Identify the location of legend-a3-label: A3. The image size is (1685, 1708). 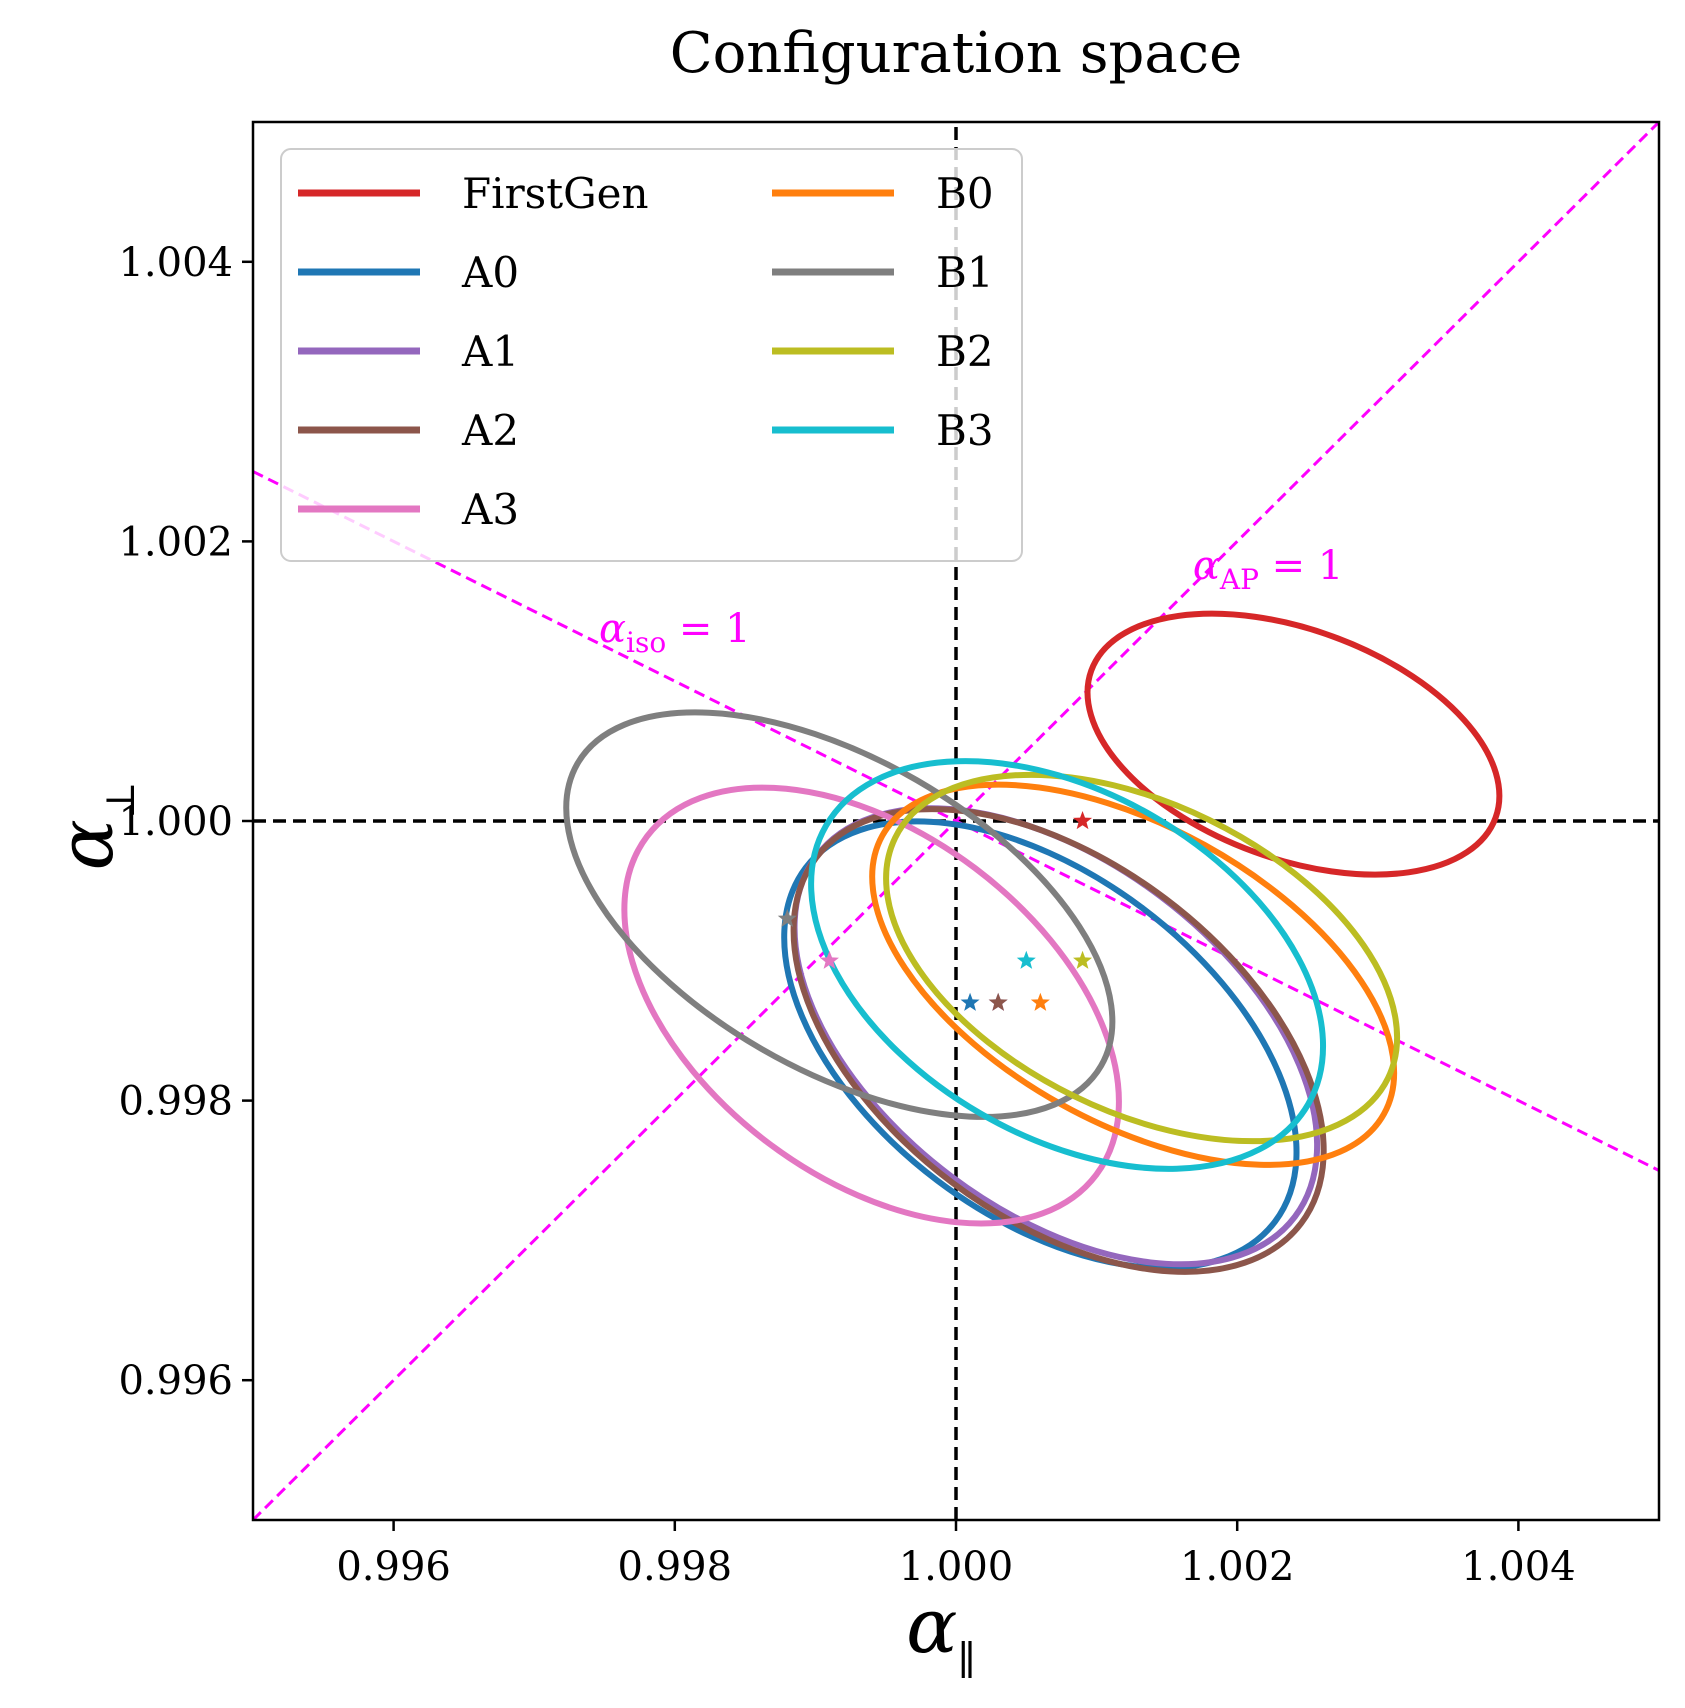
(490, 509).